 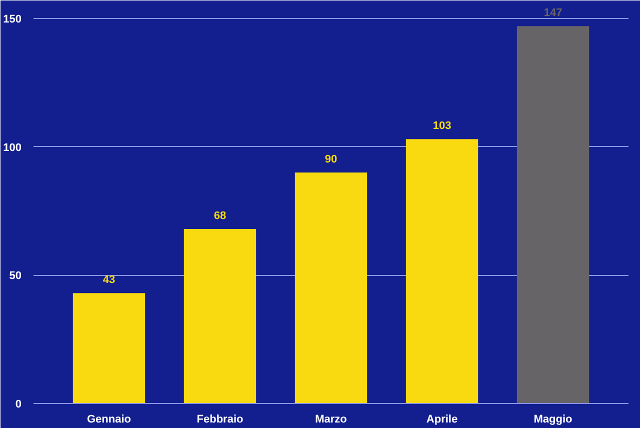 What do you see at coordinates (15, 276) in the screenshot?
I see `y-tick-label: 50` at bounding box center [15, 276].